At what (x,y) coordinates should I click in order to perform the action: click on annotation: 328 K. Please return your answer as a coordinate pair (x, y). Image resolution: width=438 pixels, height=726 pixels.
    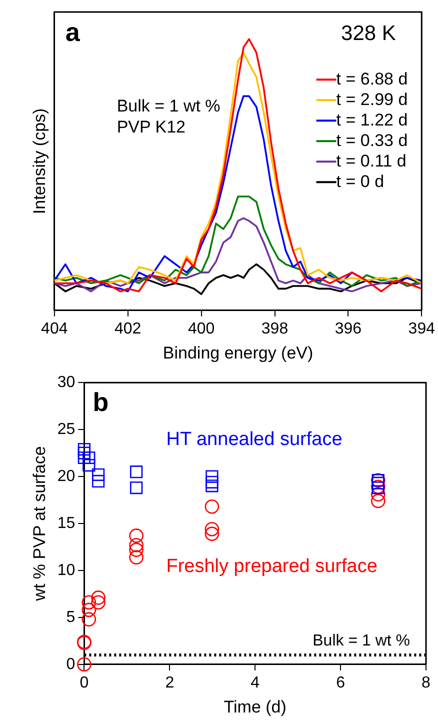
    Looking at the image, I should click on (368, 34).